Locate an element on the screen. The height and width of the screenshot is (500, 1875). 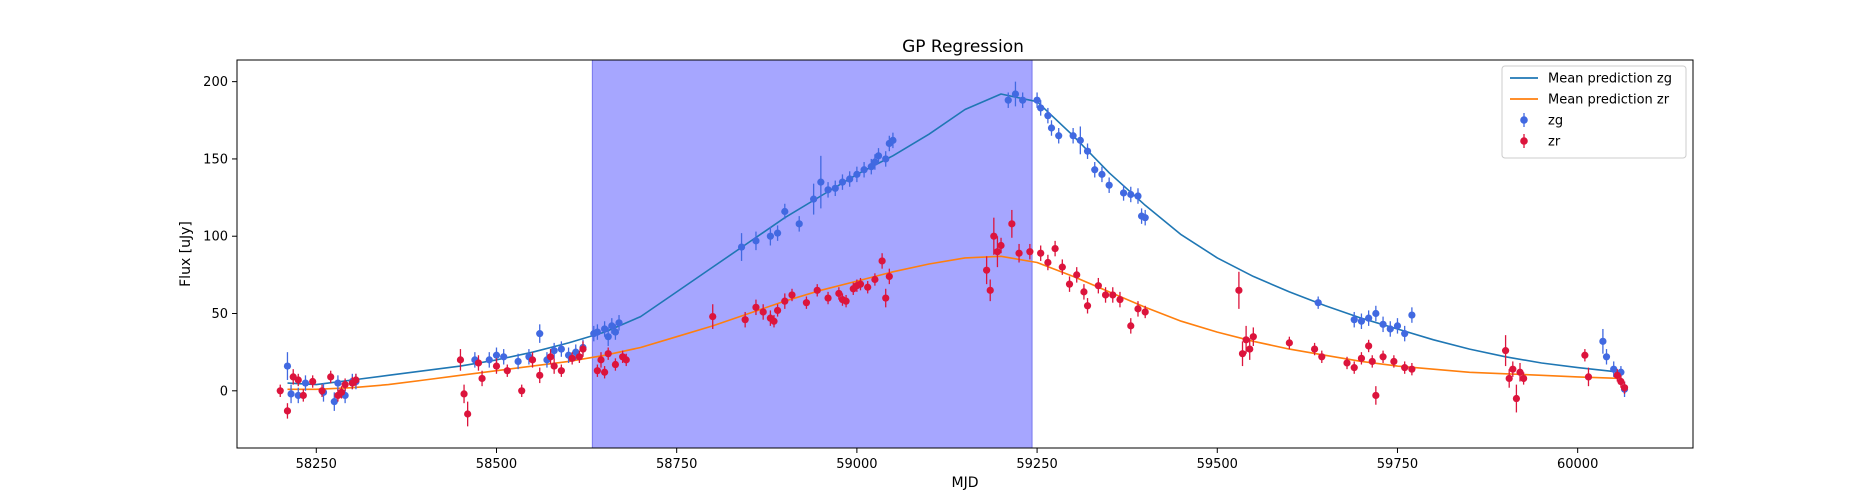
x-tick-label: 59000 is located at coordinates (856, 464).